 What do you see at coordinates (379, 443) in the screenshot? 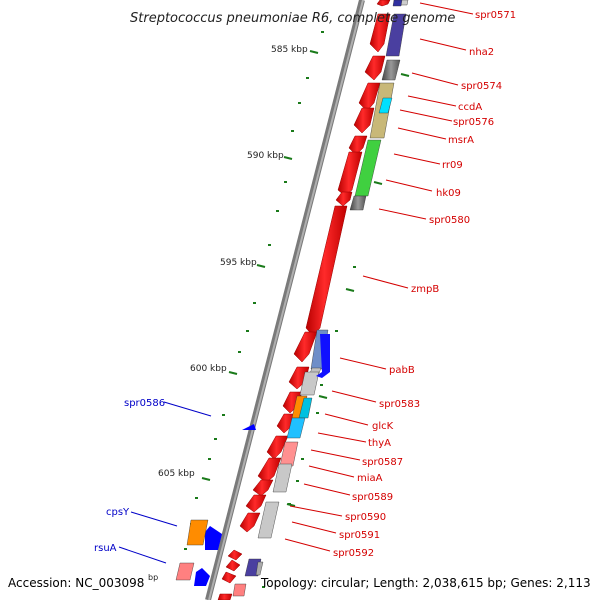
I see `gene-label: thyA` at bounding box center [379, 443].